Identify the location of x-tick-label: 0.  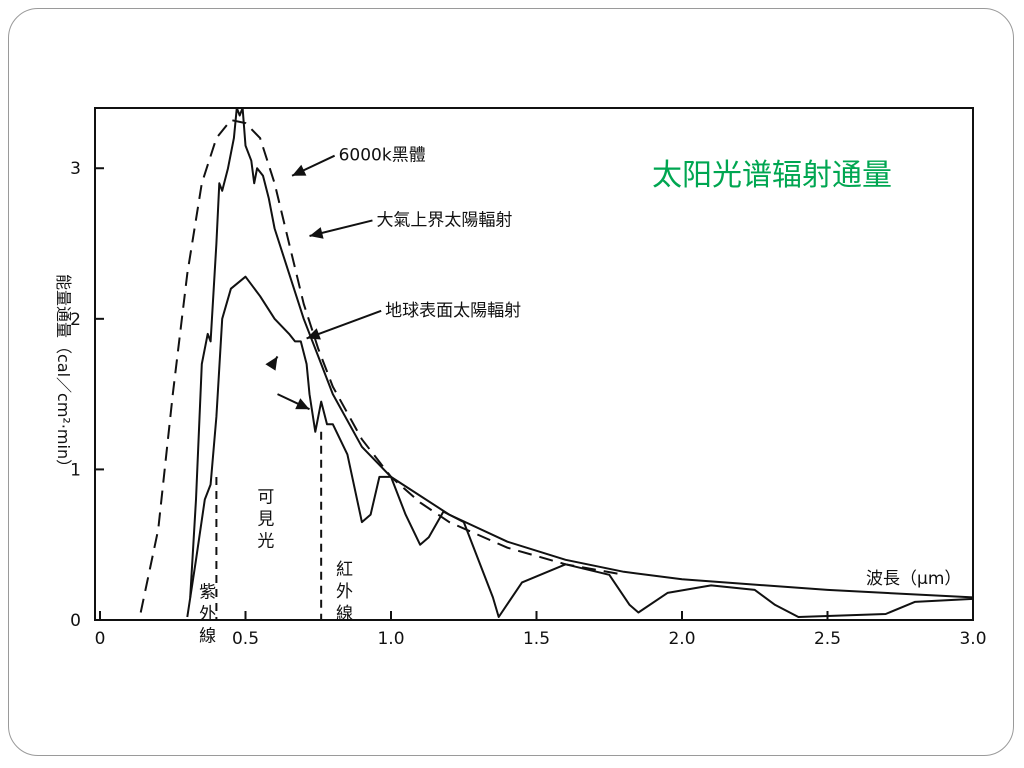
(100, 639).